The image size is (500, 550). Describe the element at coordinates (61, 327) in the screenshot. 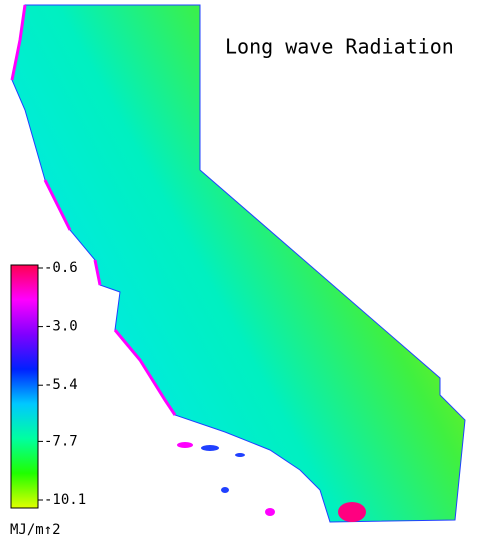

I see `colorbar-tick-label: -3.0` at that location.